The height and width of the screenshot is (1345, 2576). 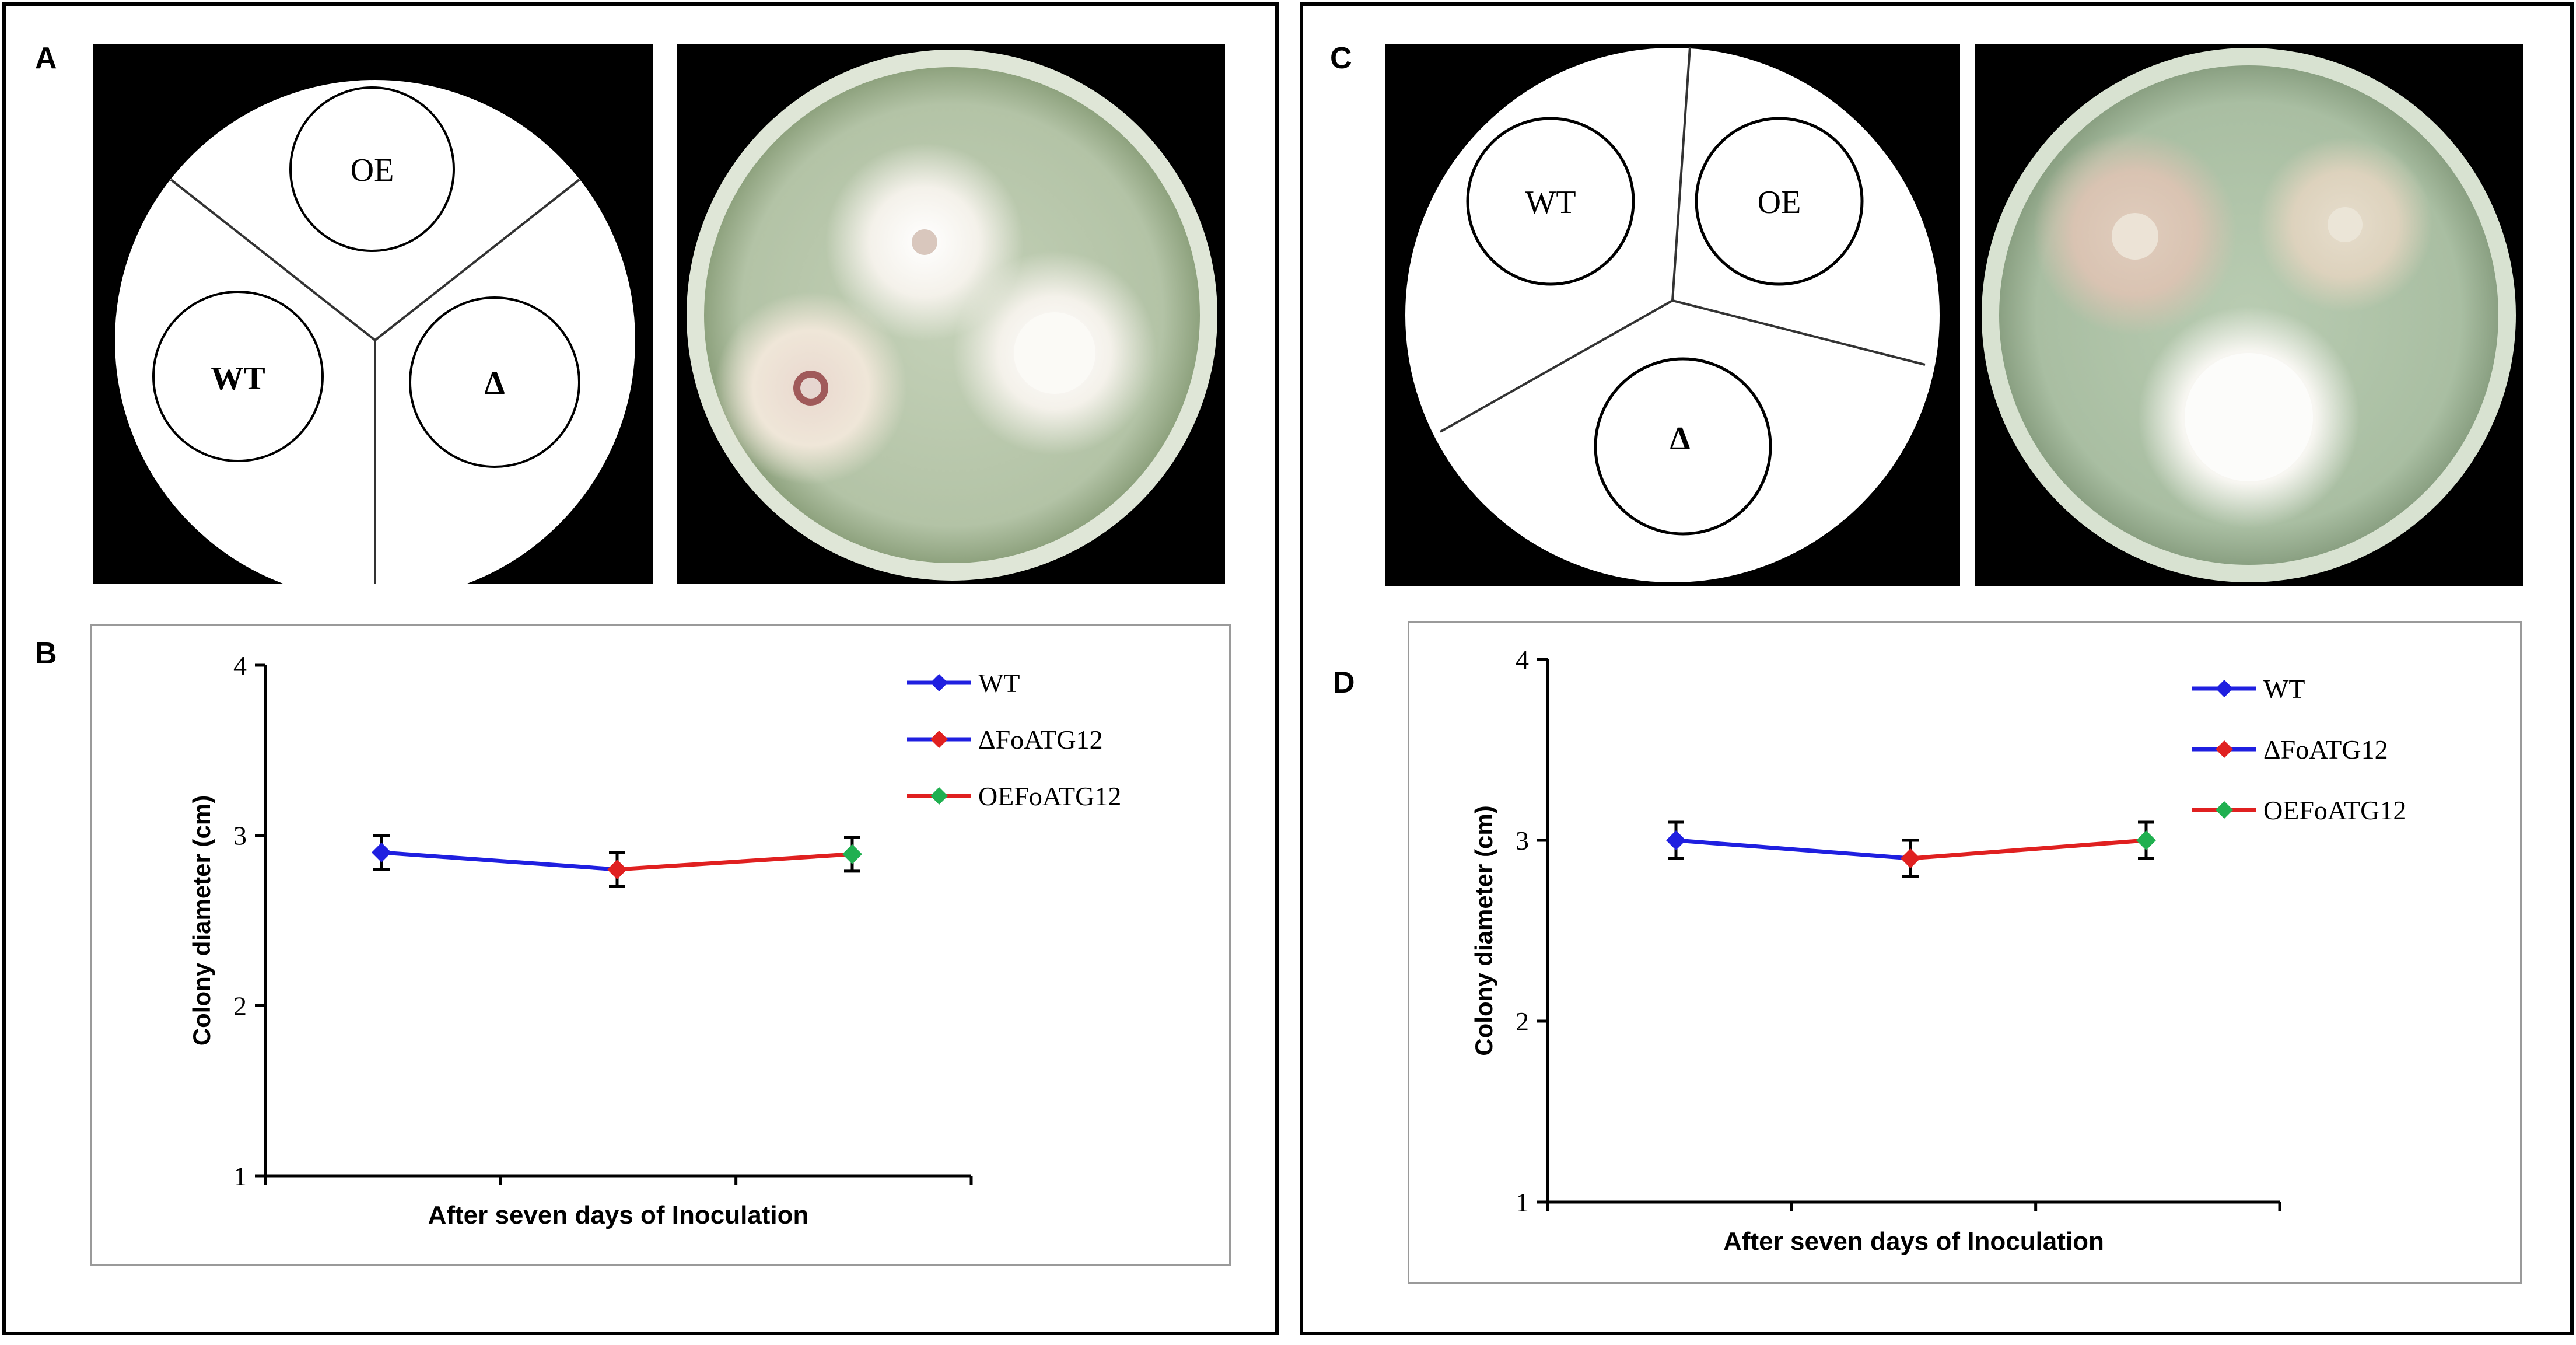 I want to click on plate-diagram-a: OE WT Δ, so click(x=373, y=323).